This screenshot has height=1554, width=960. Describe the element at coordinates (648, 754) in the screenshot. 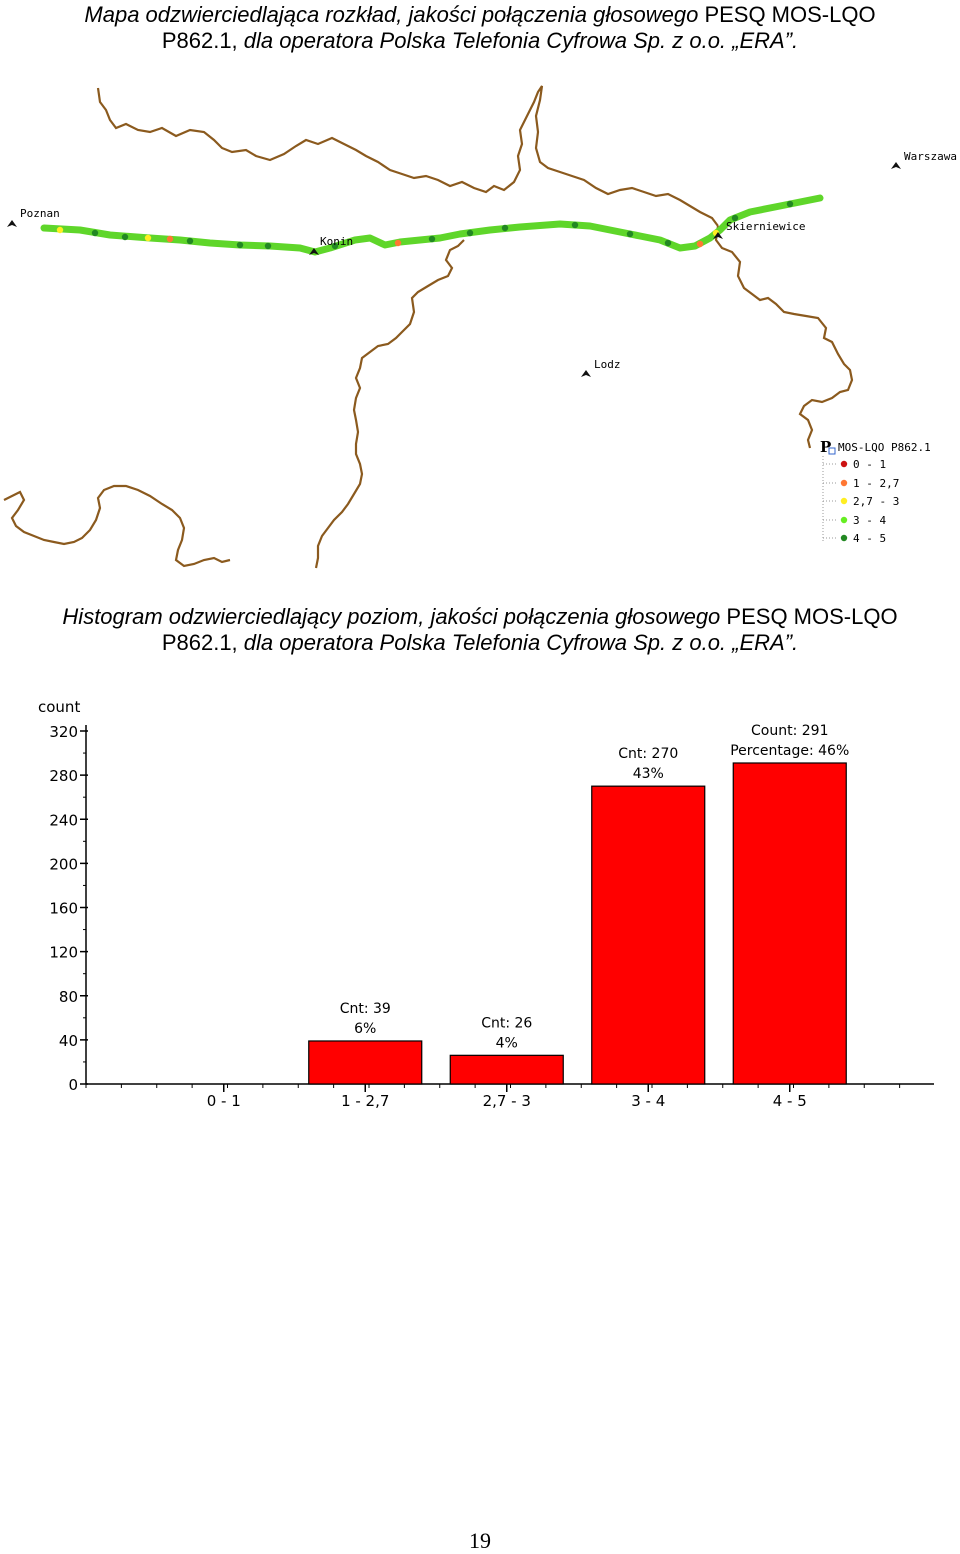

I see `bar-data-label: Cnt: 270` at that location.